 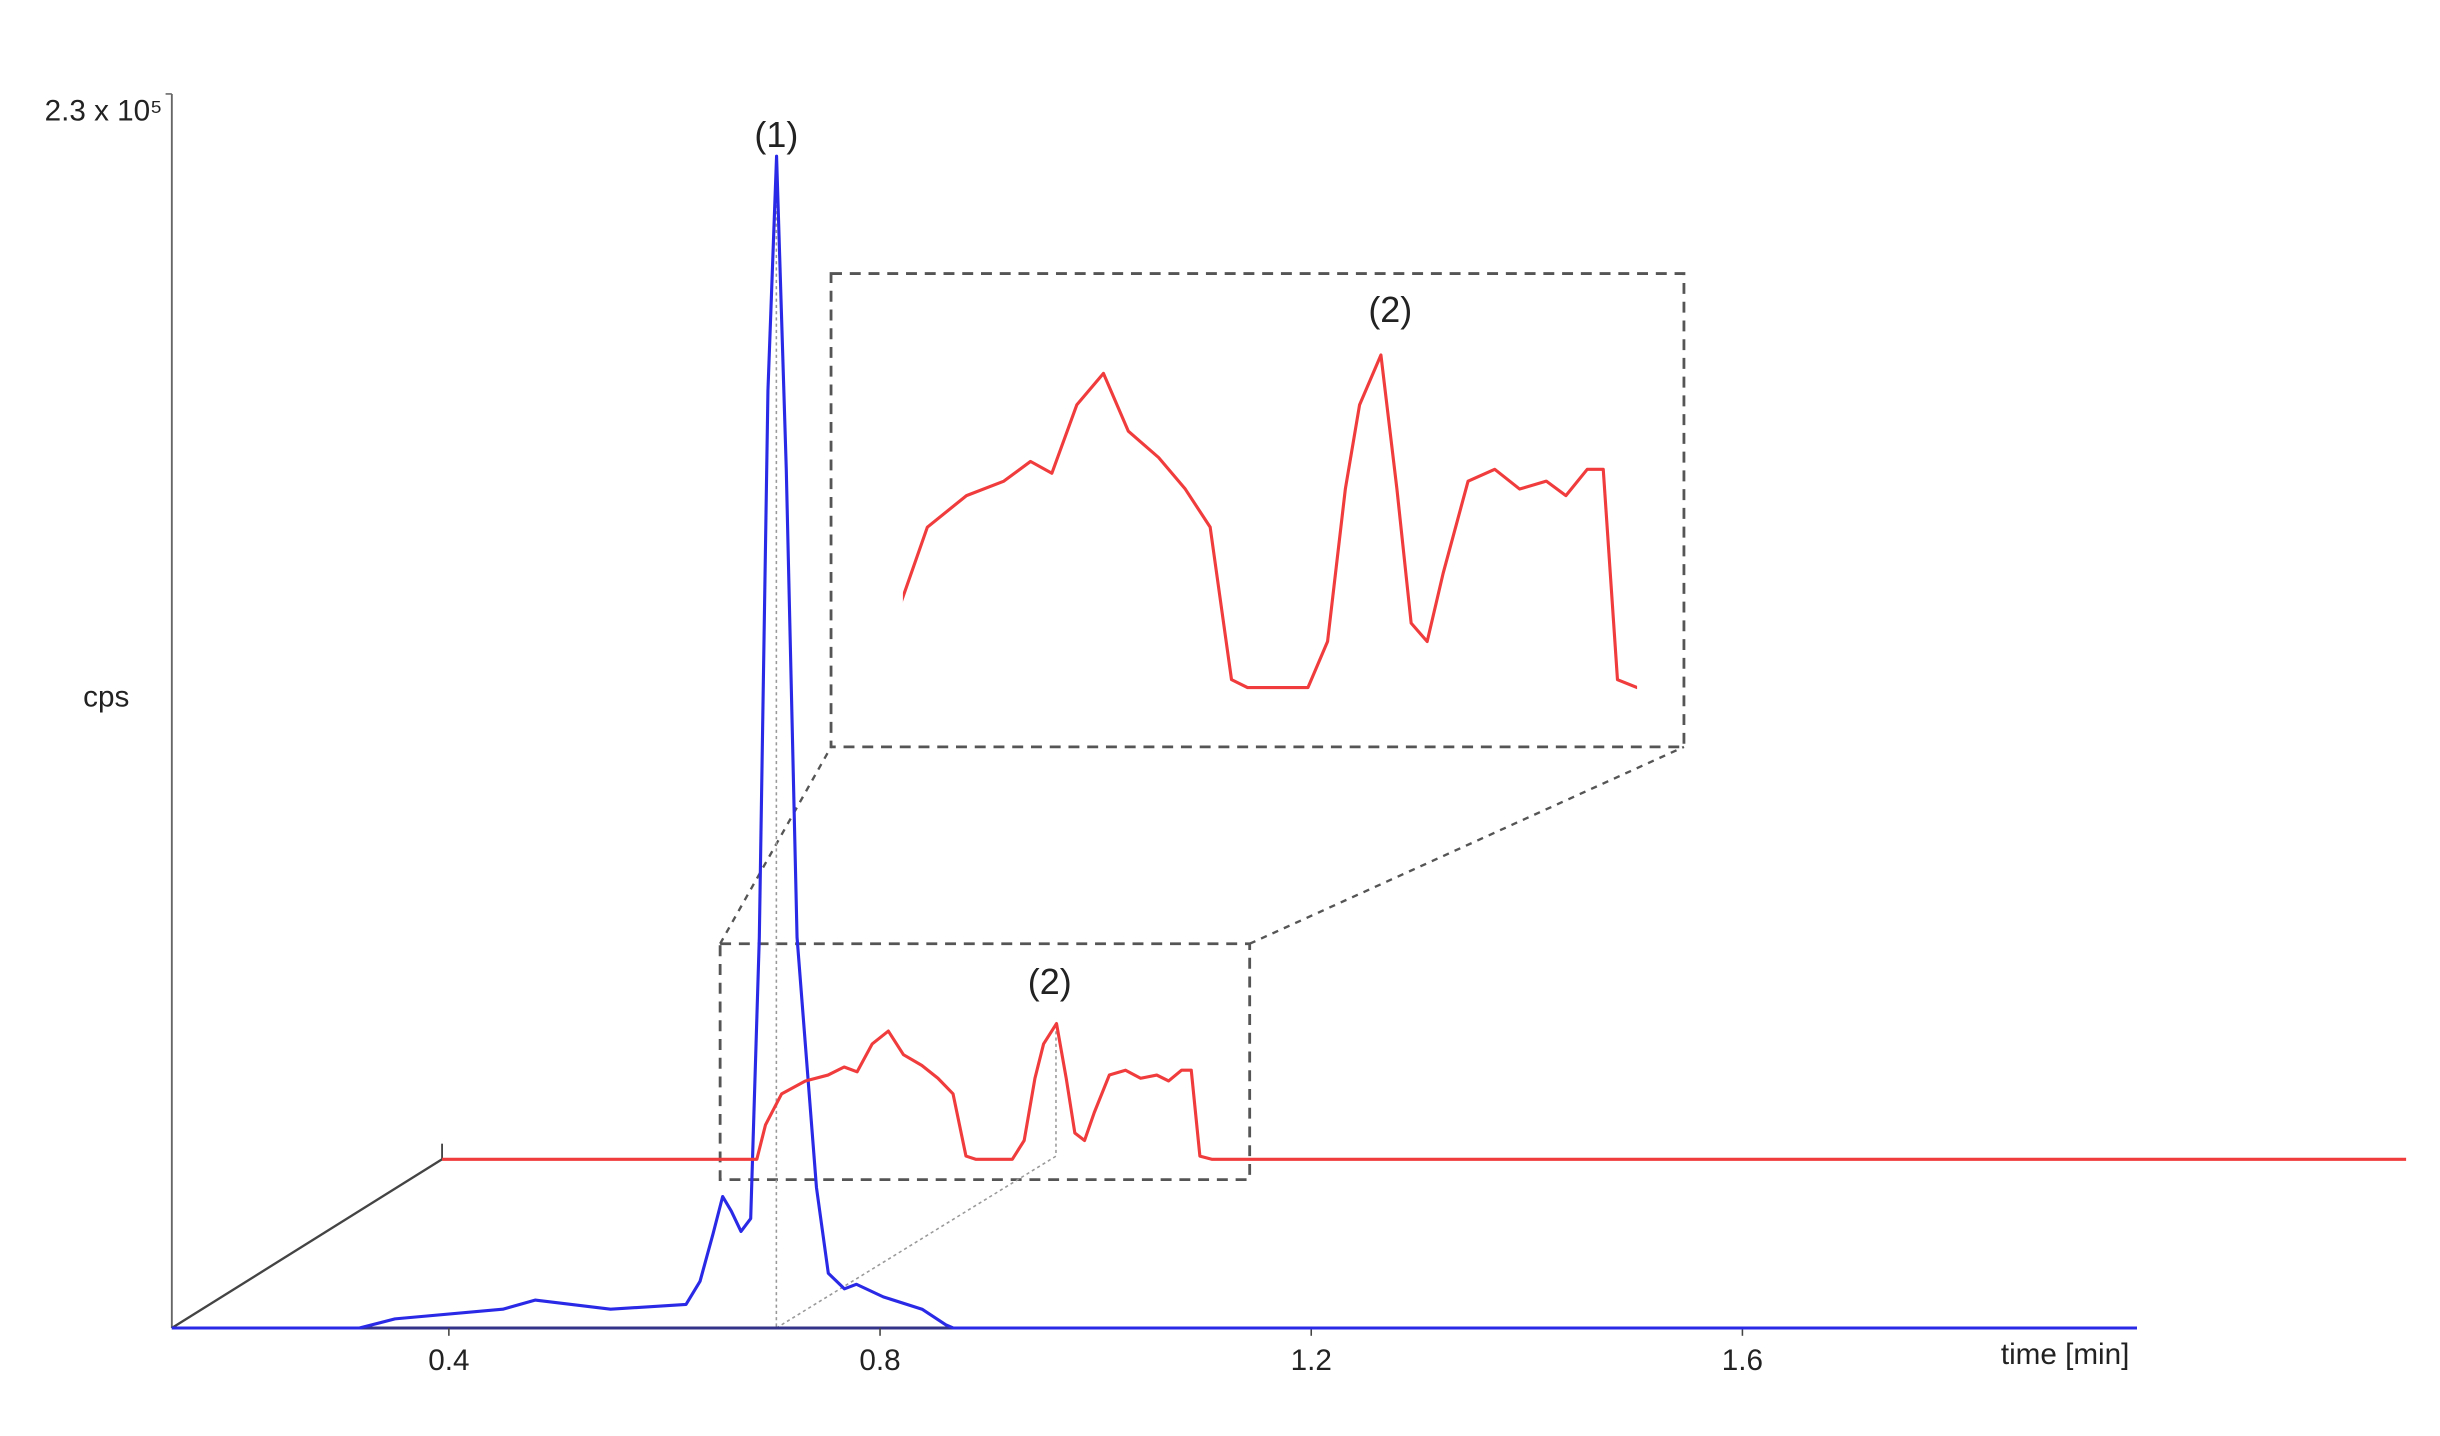 I want to click on x-tick-label: 0.4, so click(x=448, y=1360).